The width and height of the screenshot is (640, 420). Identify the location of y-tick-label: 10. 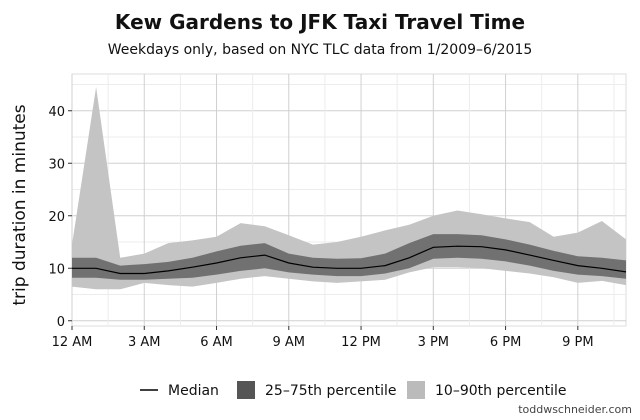
(56, 269).